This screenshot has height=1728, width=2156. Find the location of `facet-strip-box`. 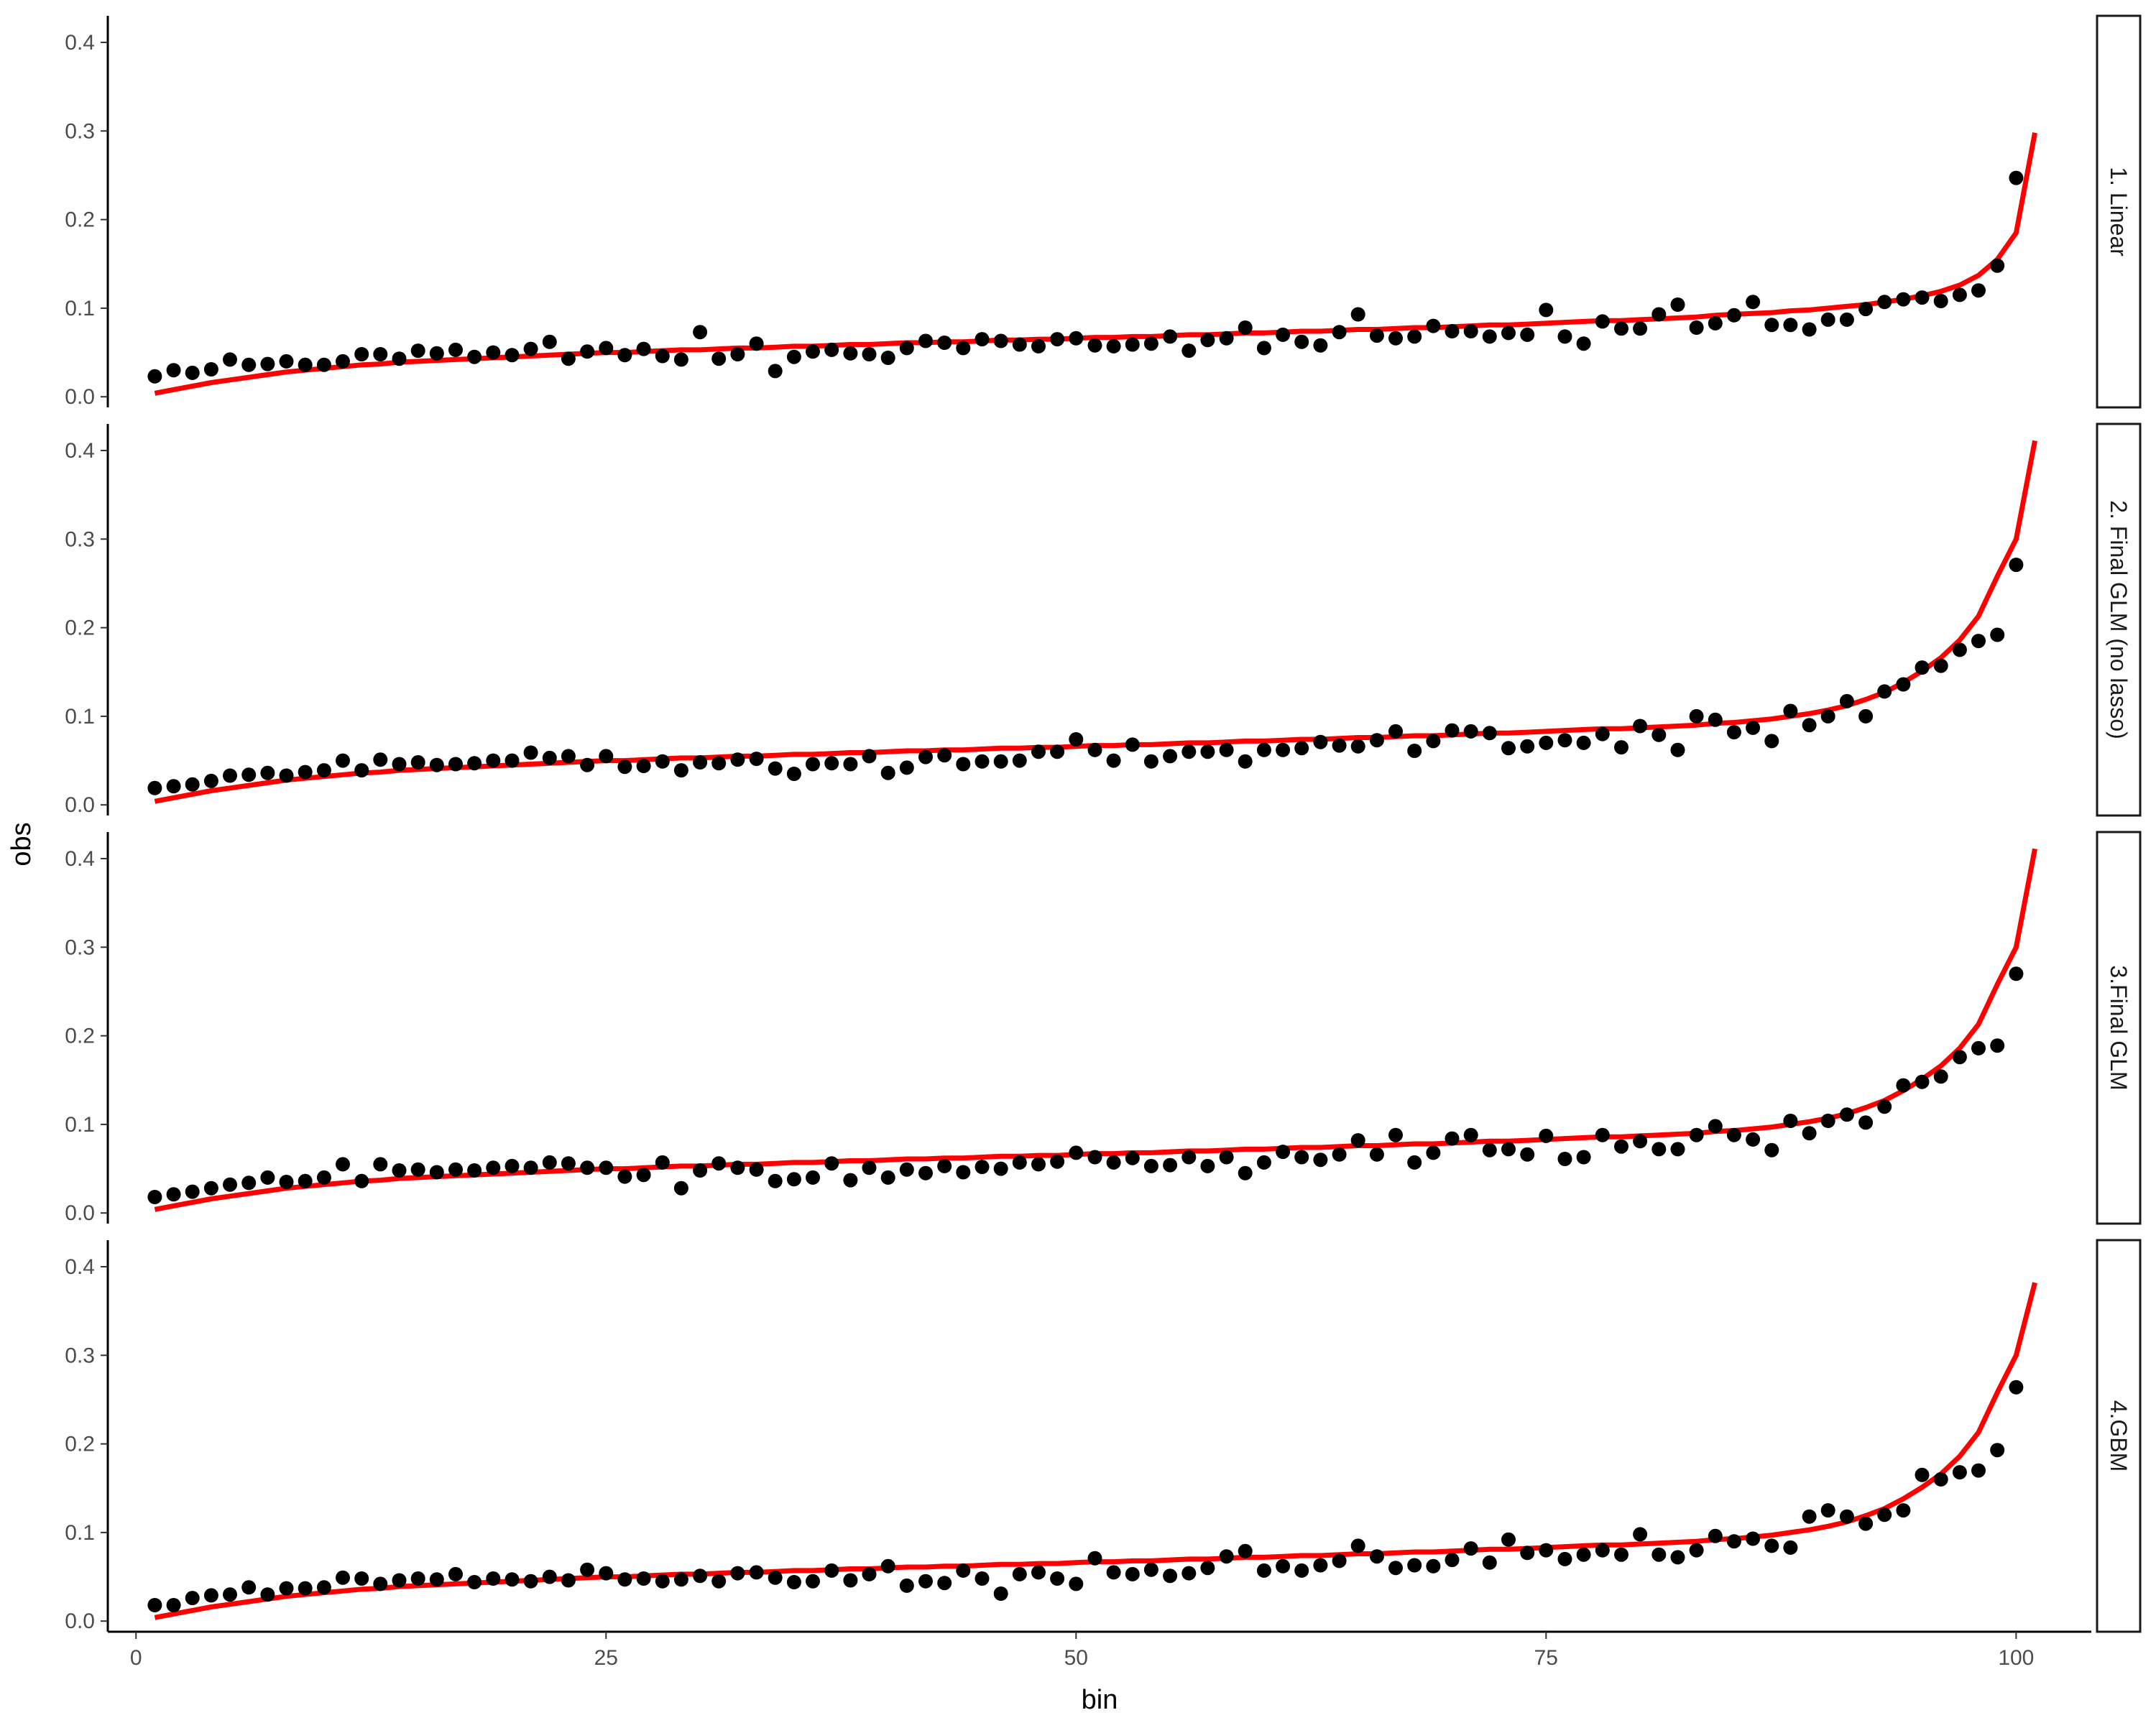

facet-strip-box is located at coordinates (2119, 212).